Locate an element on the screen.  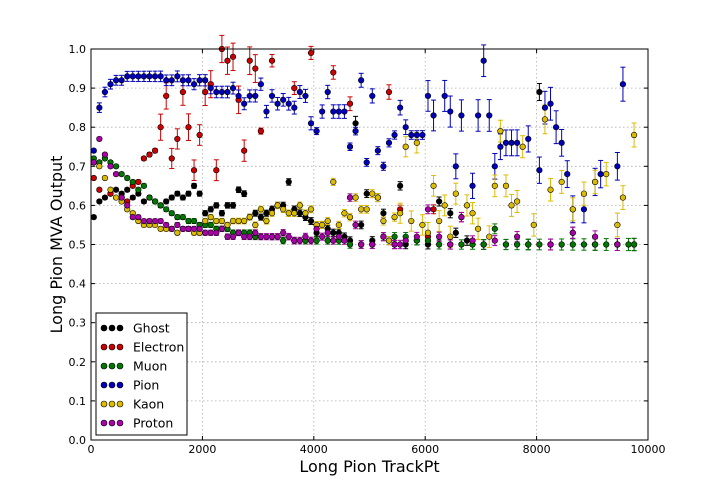
legend: Ghost Electron Muon Pion Kaon Proton is located at coordinates (141, 374).